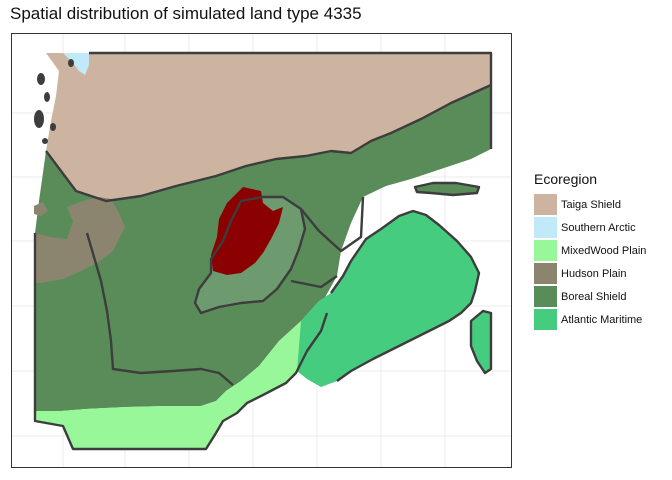 The height and width of the screenshot is (480, 672). Describe the element at coordinates (388, 299) in the screenshot. I see `atlantic-maritime-region` at that location.